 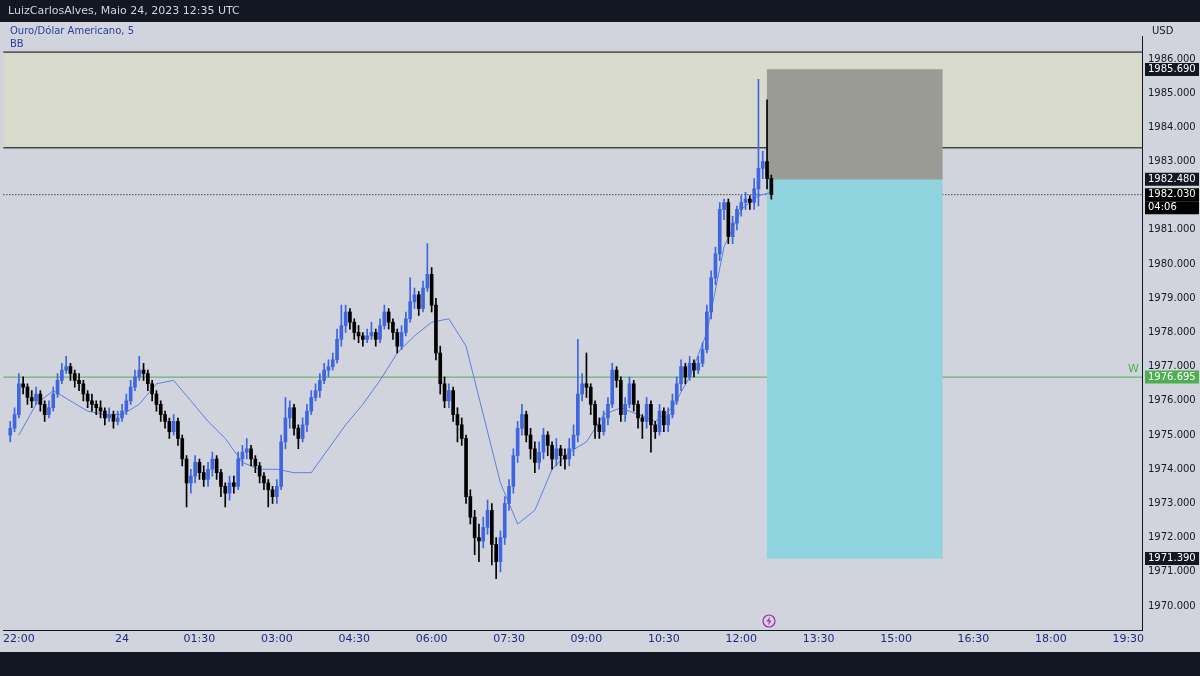 I want to click on y-tick-label: 1970.000, so click(x=1172, y=605).